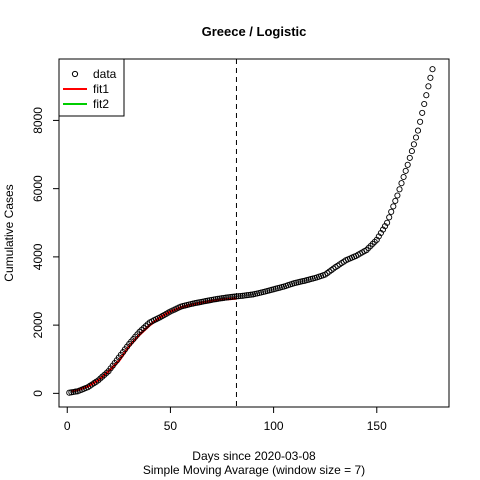 Image resolution: width=480 pixels, height=480 pixels. What do you see at coordinates (101, 89) in the screenshot?
I see `legend-label-fit1: fit1` at bounding box center [101, 89].